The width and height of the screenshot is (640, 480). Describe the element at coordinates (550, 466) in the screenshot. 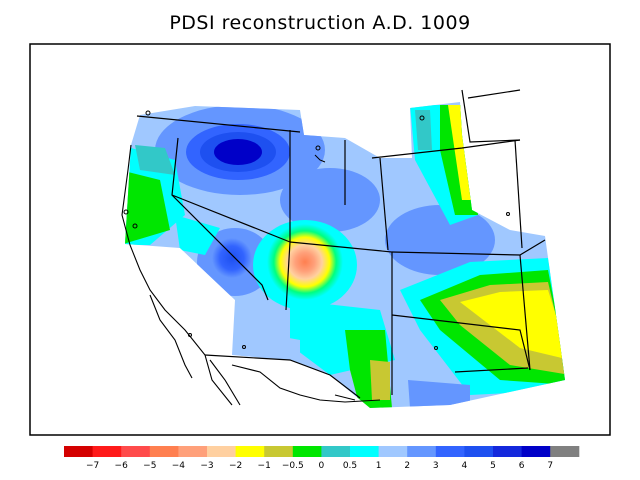

I see `legend-label: 7` at that location.